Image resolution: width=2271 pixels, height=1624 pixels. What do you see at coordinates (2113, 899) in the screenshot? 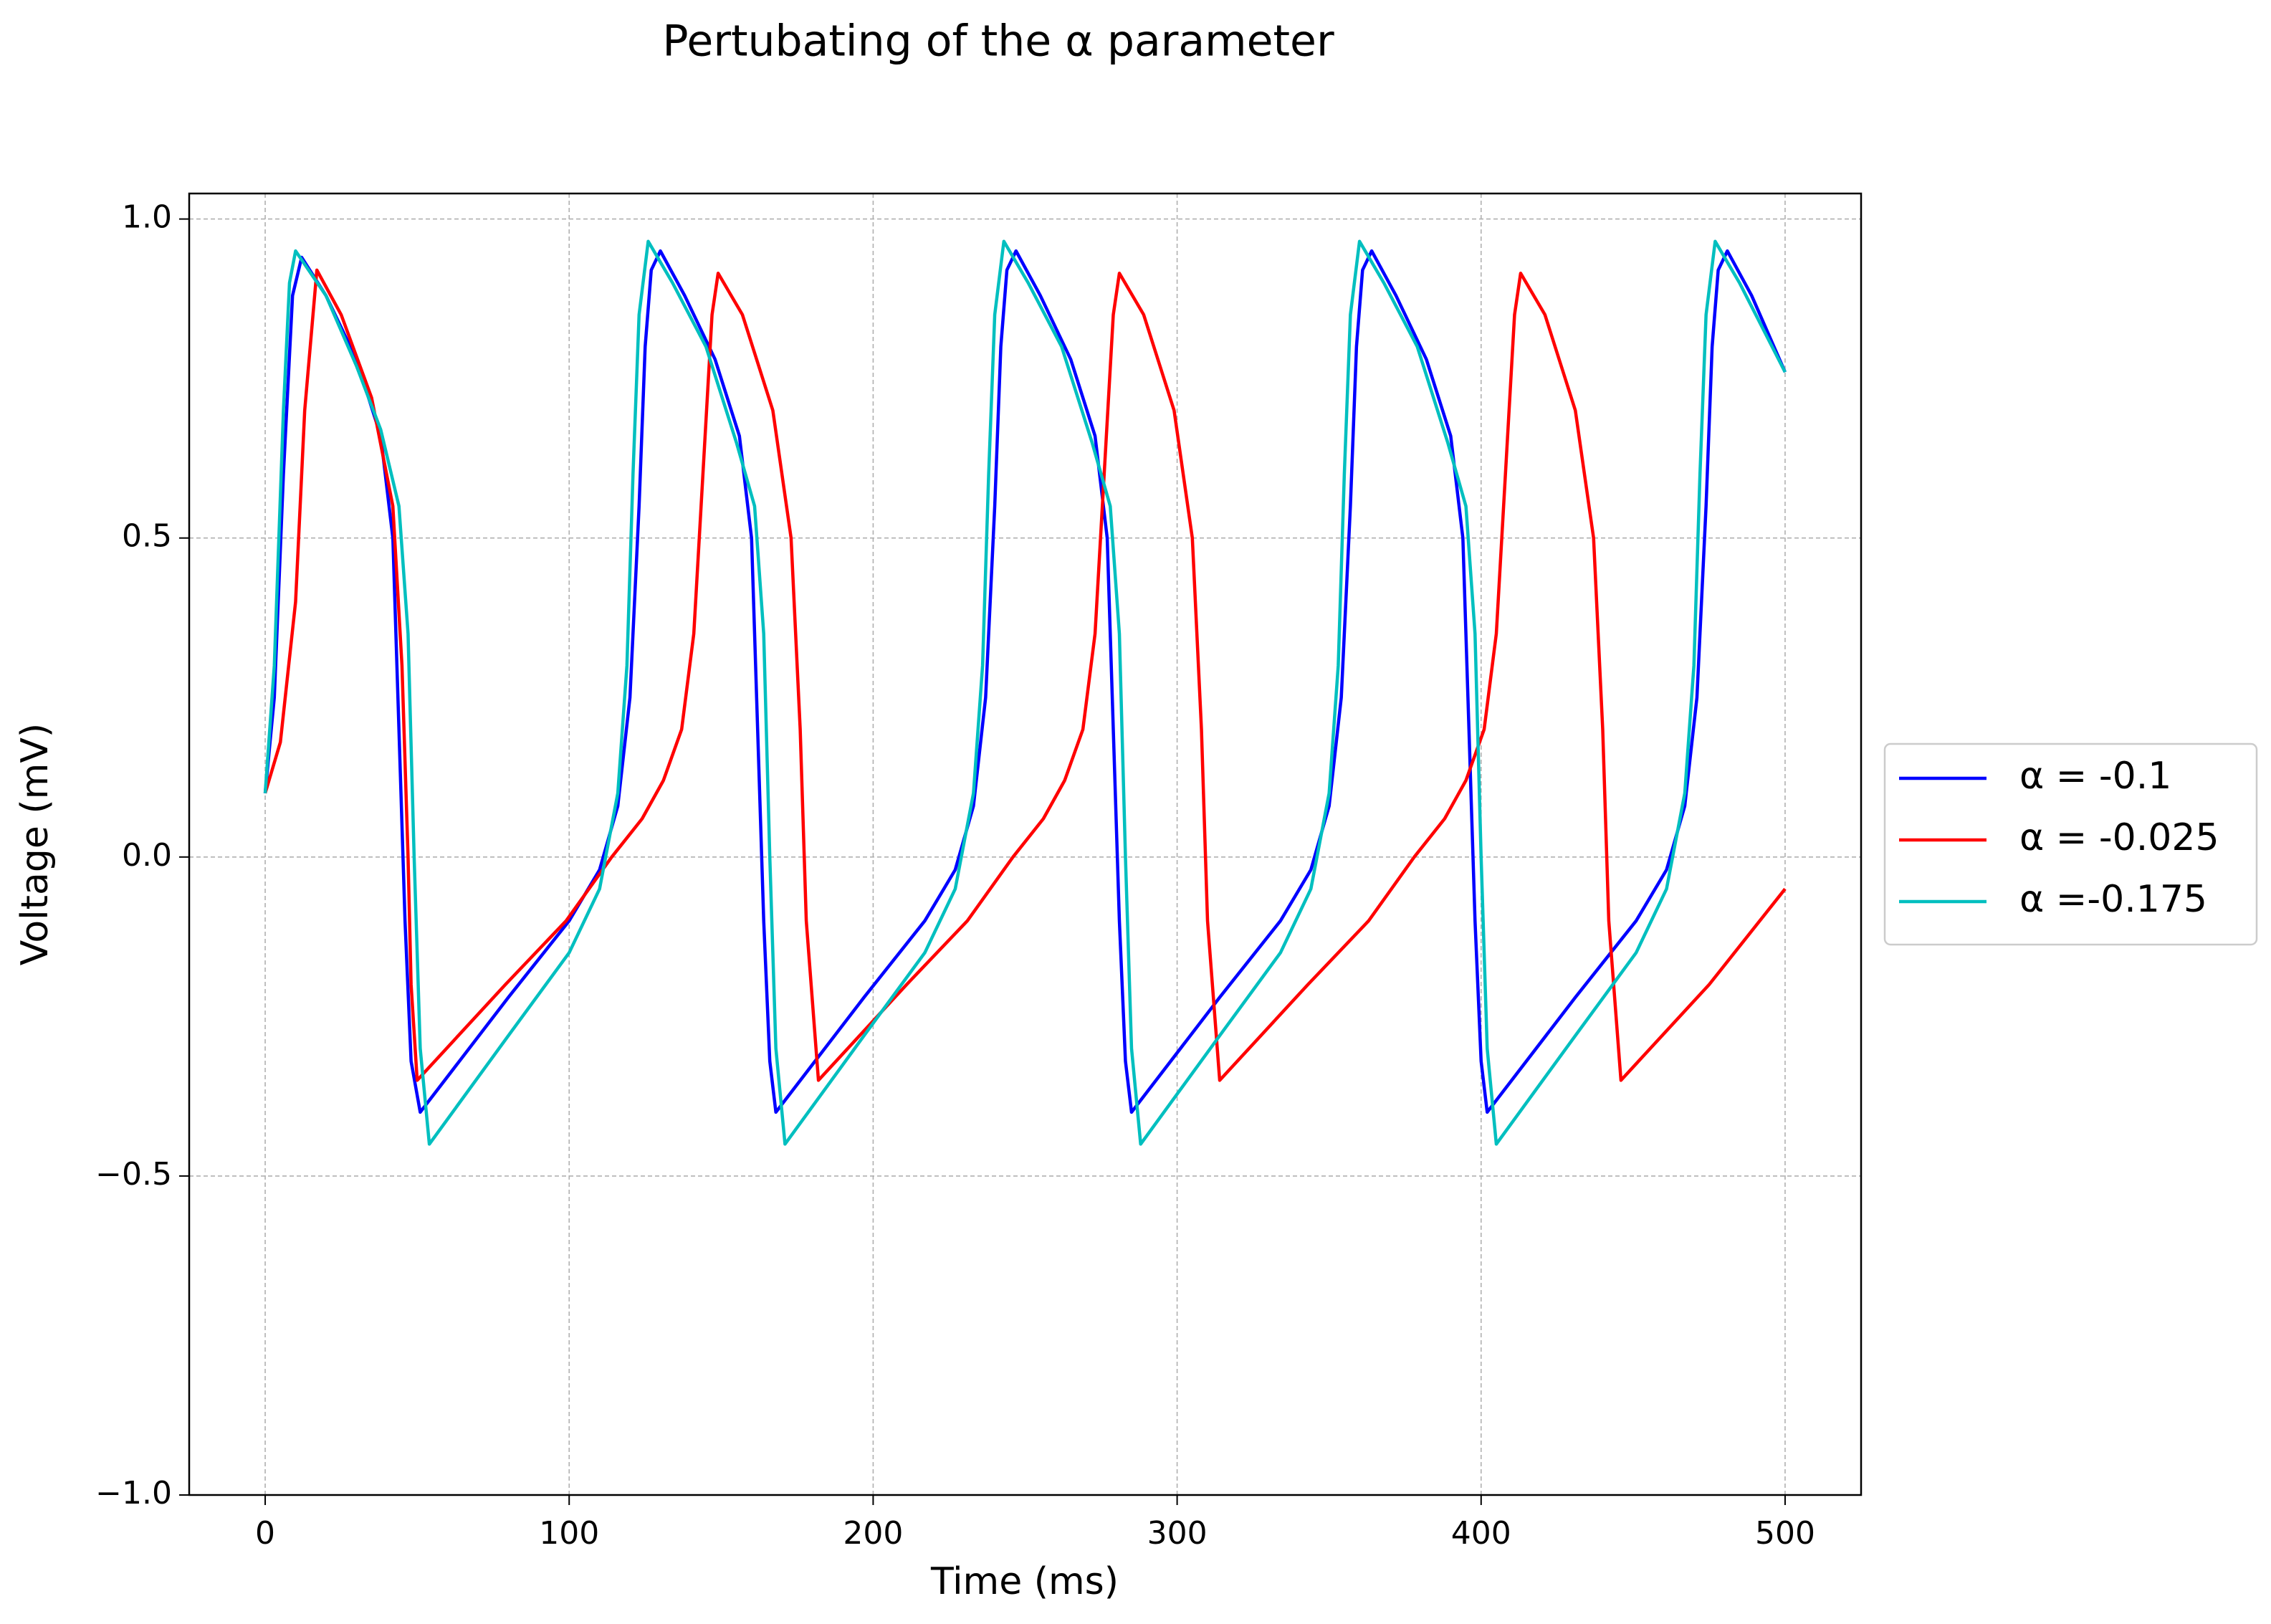
I see `legend-label: α =-0.175` at bounding box center [2113, 899].